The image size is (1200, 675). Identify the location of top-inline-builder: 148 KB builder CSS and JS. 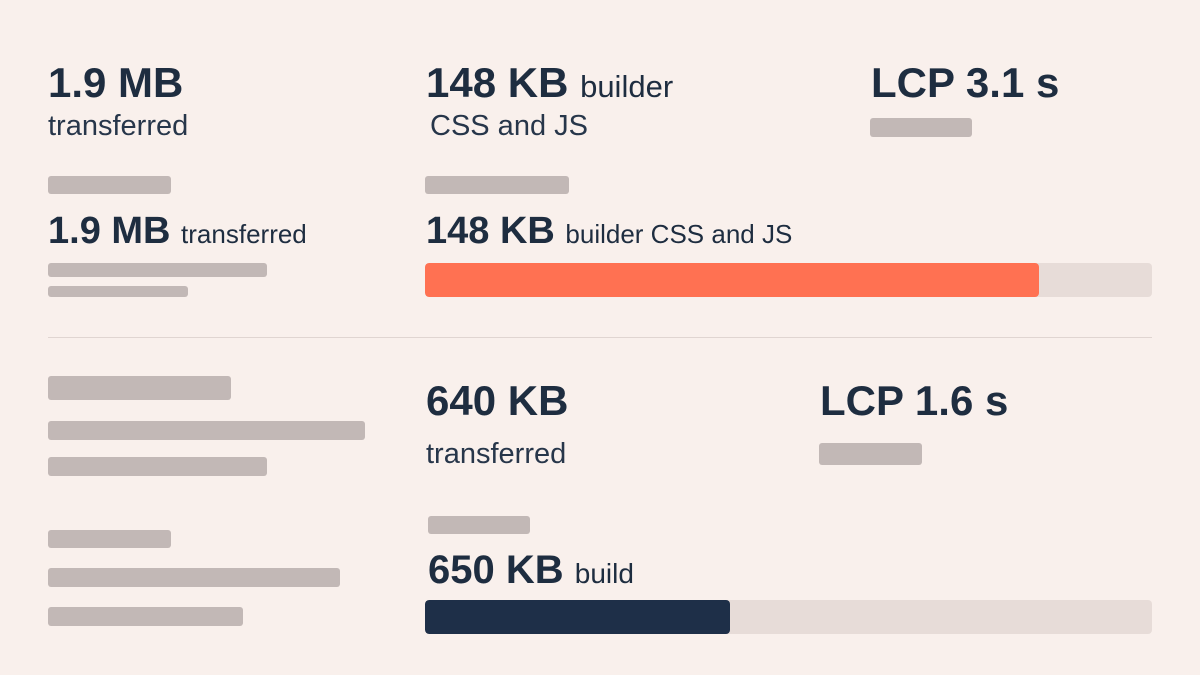
(609, 231).